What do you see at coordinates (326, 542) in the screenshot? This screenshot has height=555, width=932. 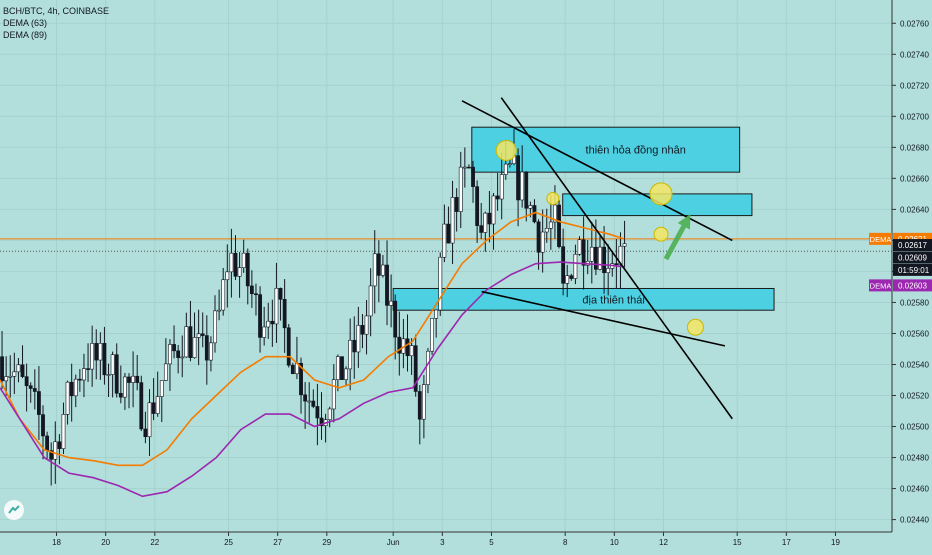 I see `x-tick-label: 29` at bounding box center [326, 542].